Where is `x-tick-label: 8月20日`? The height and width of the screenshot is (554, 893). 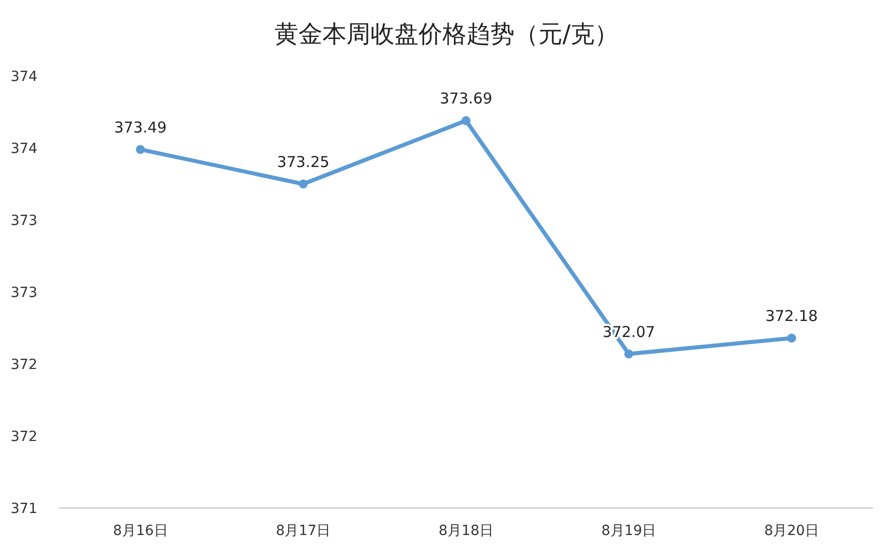
x-tick-label: 8月20日 is located at coordinates (791, 531).